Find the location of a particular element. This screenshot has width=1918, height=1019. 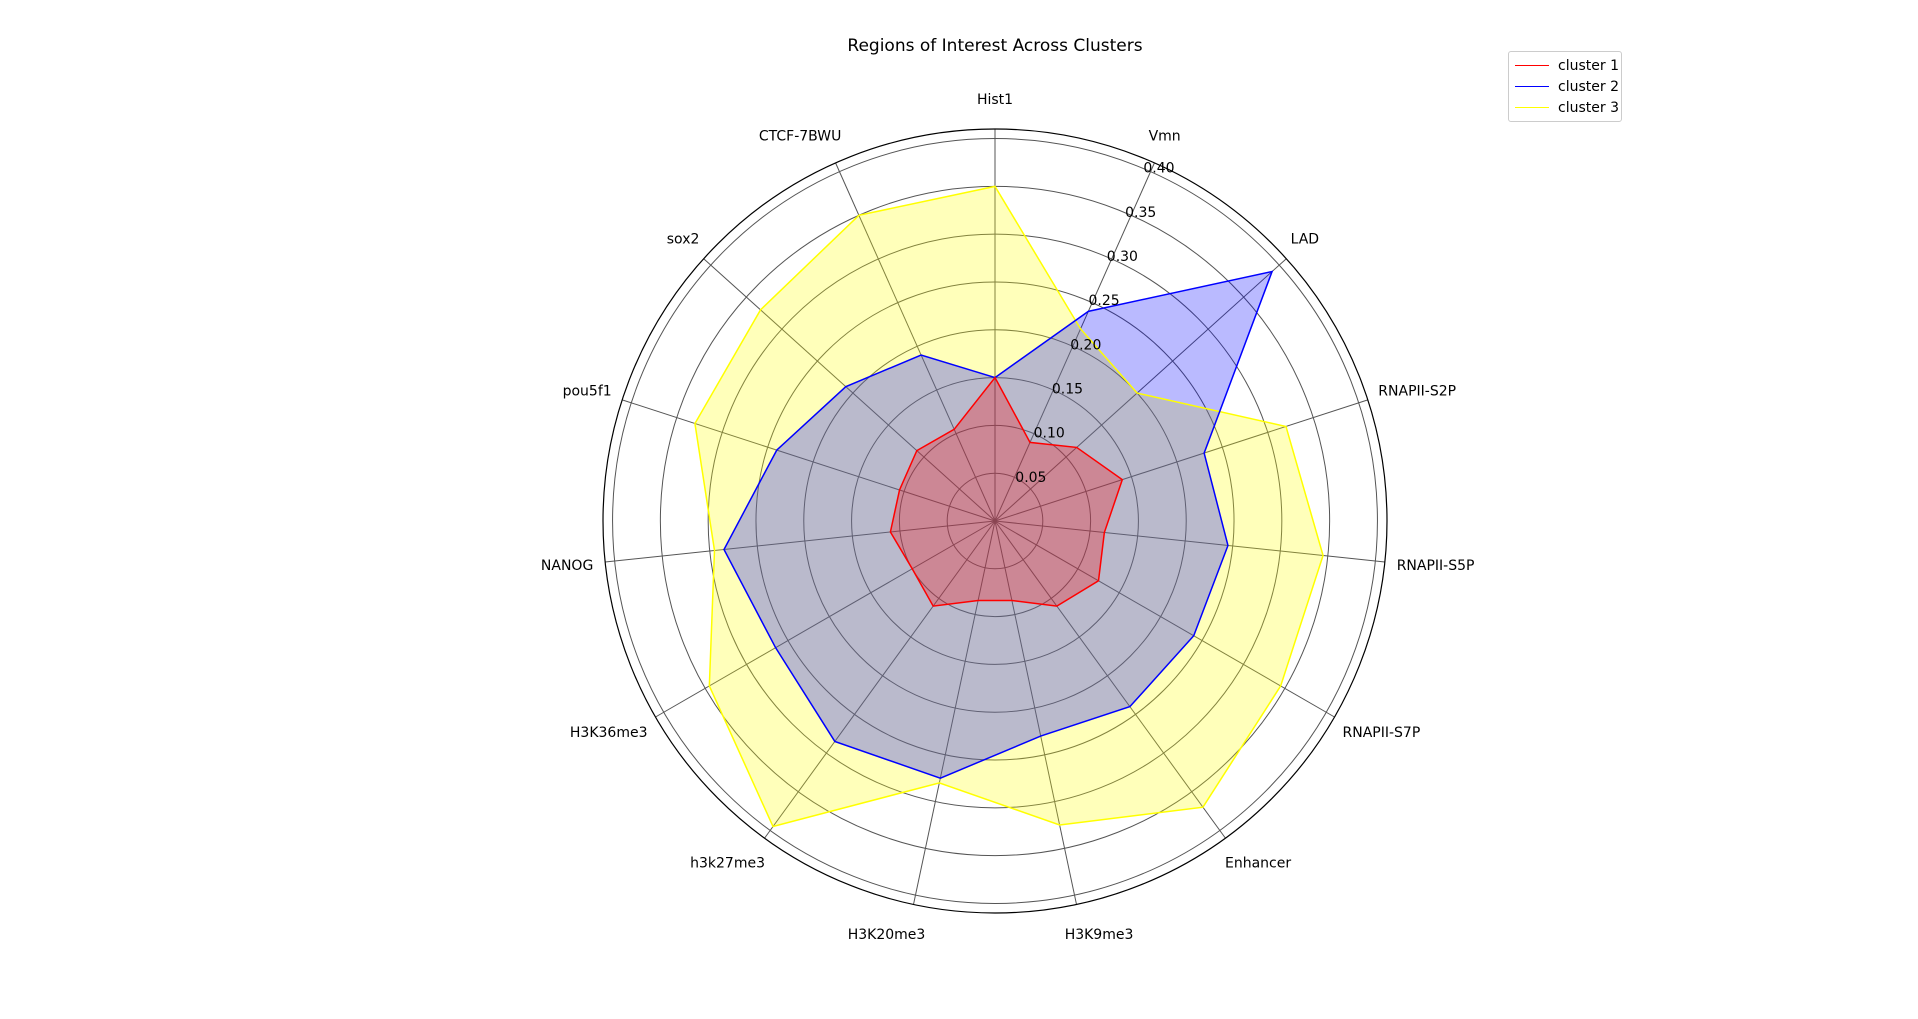

radial-tick-label: 0.30 is located at coordinates (1122, 257).